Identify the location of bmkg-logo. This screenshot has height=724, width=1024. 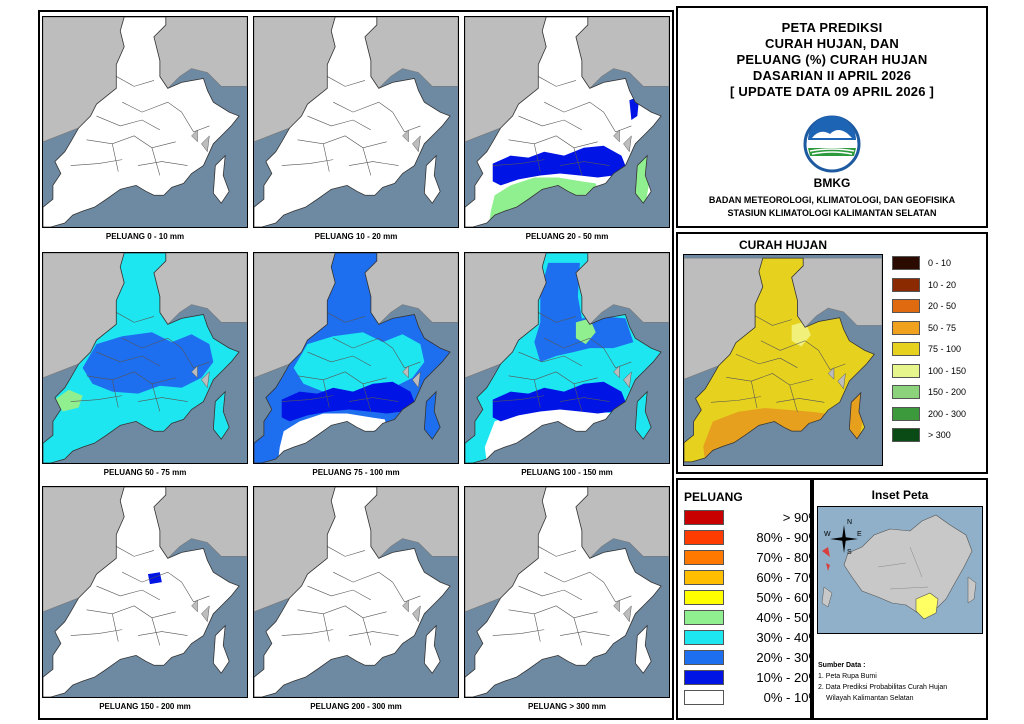
(832, 144).